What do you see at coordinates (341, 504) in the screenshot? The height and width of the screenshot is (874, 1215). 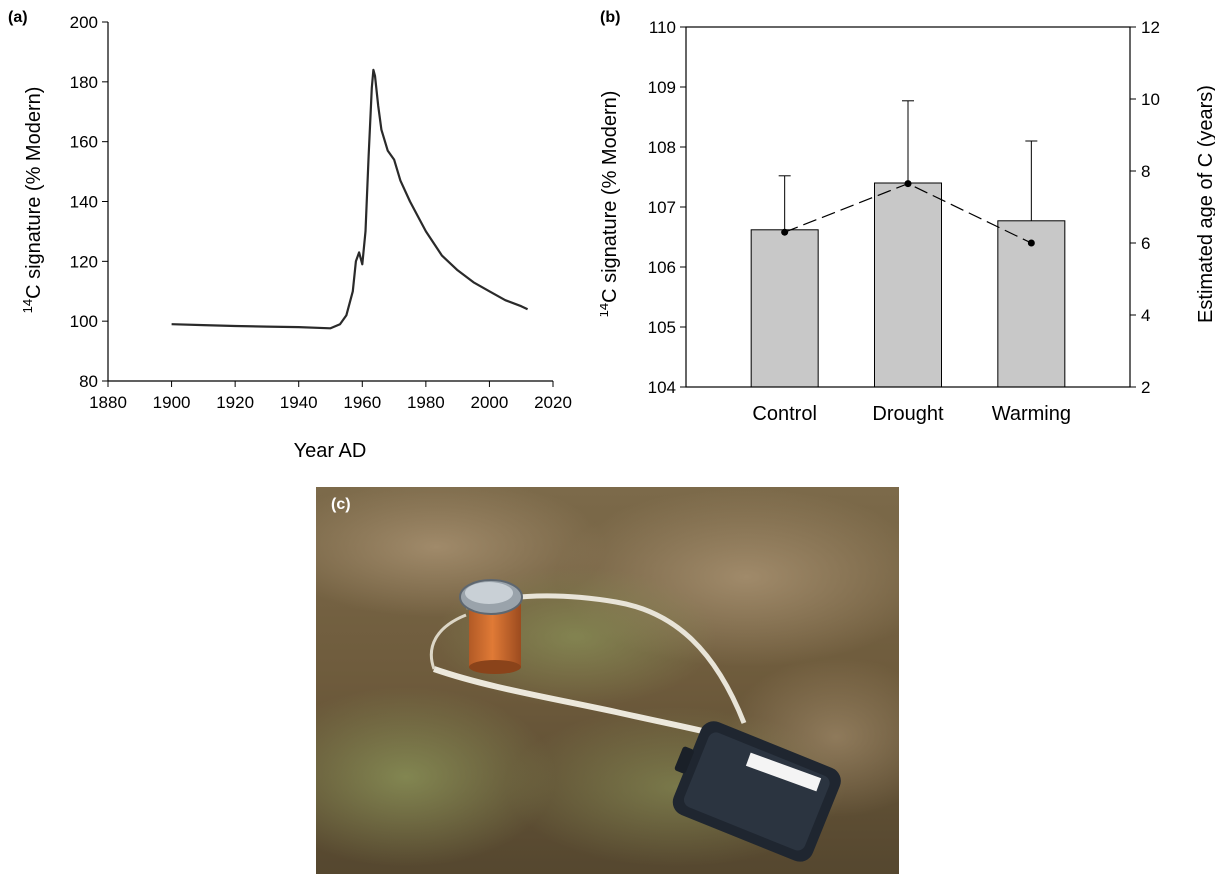 I see `panel-c-label: (c)` at bounding box center [341, 504].